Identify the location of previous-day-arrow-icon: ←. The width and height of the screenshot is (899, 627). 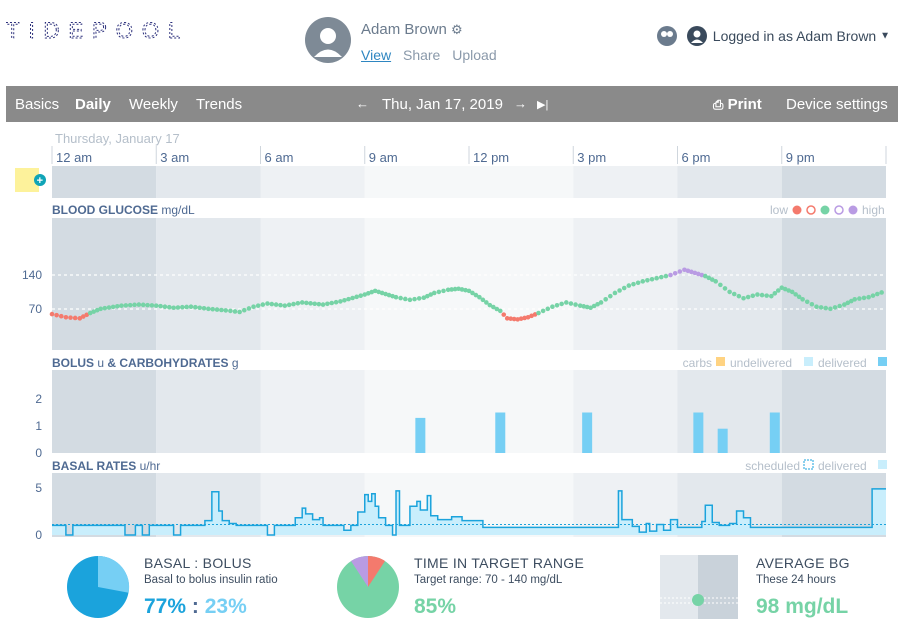
(362, 103).